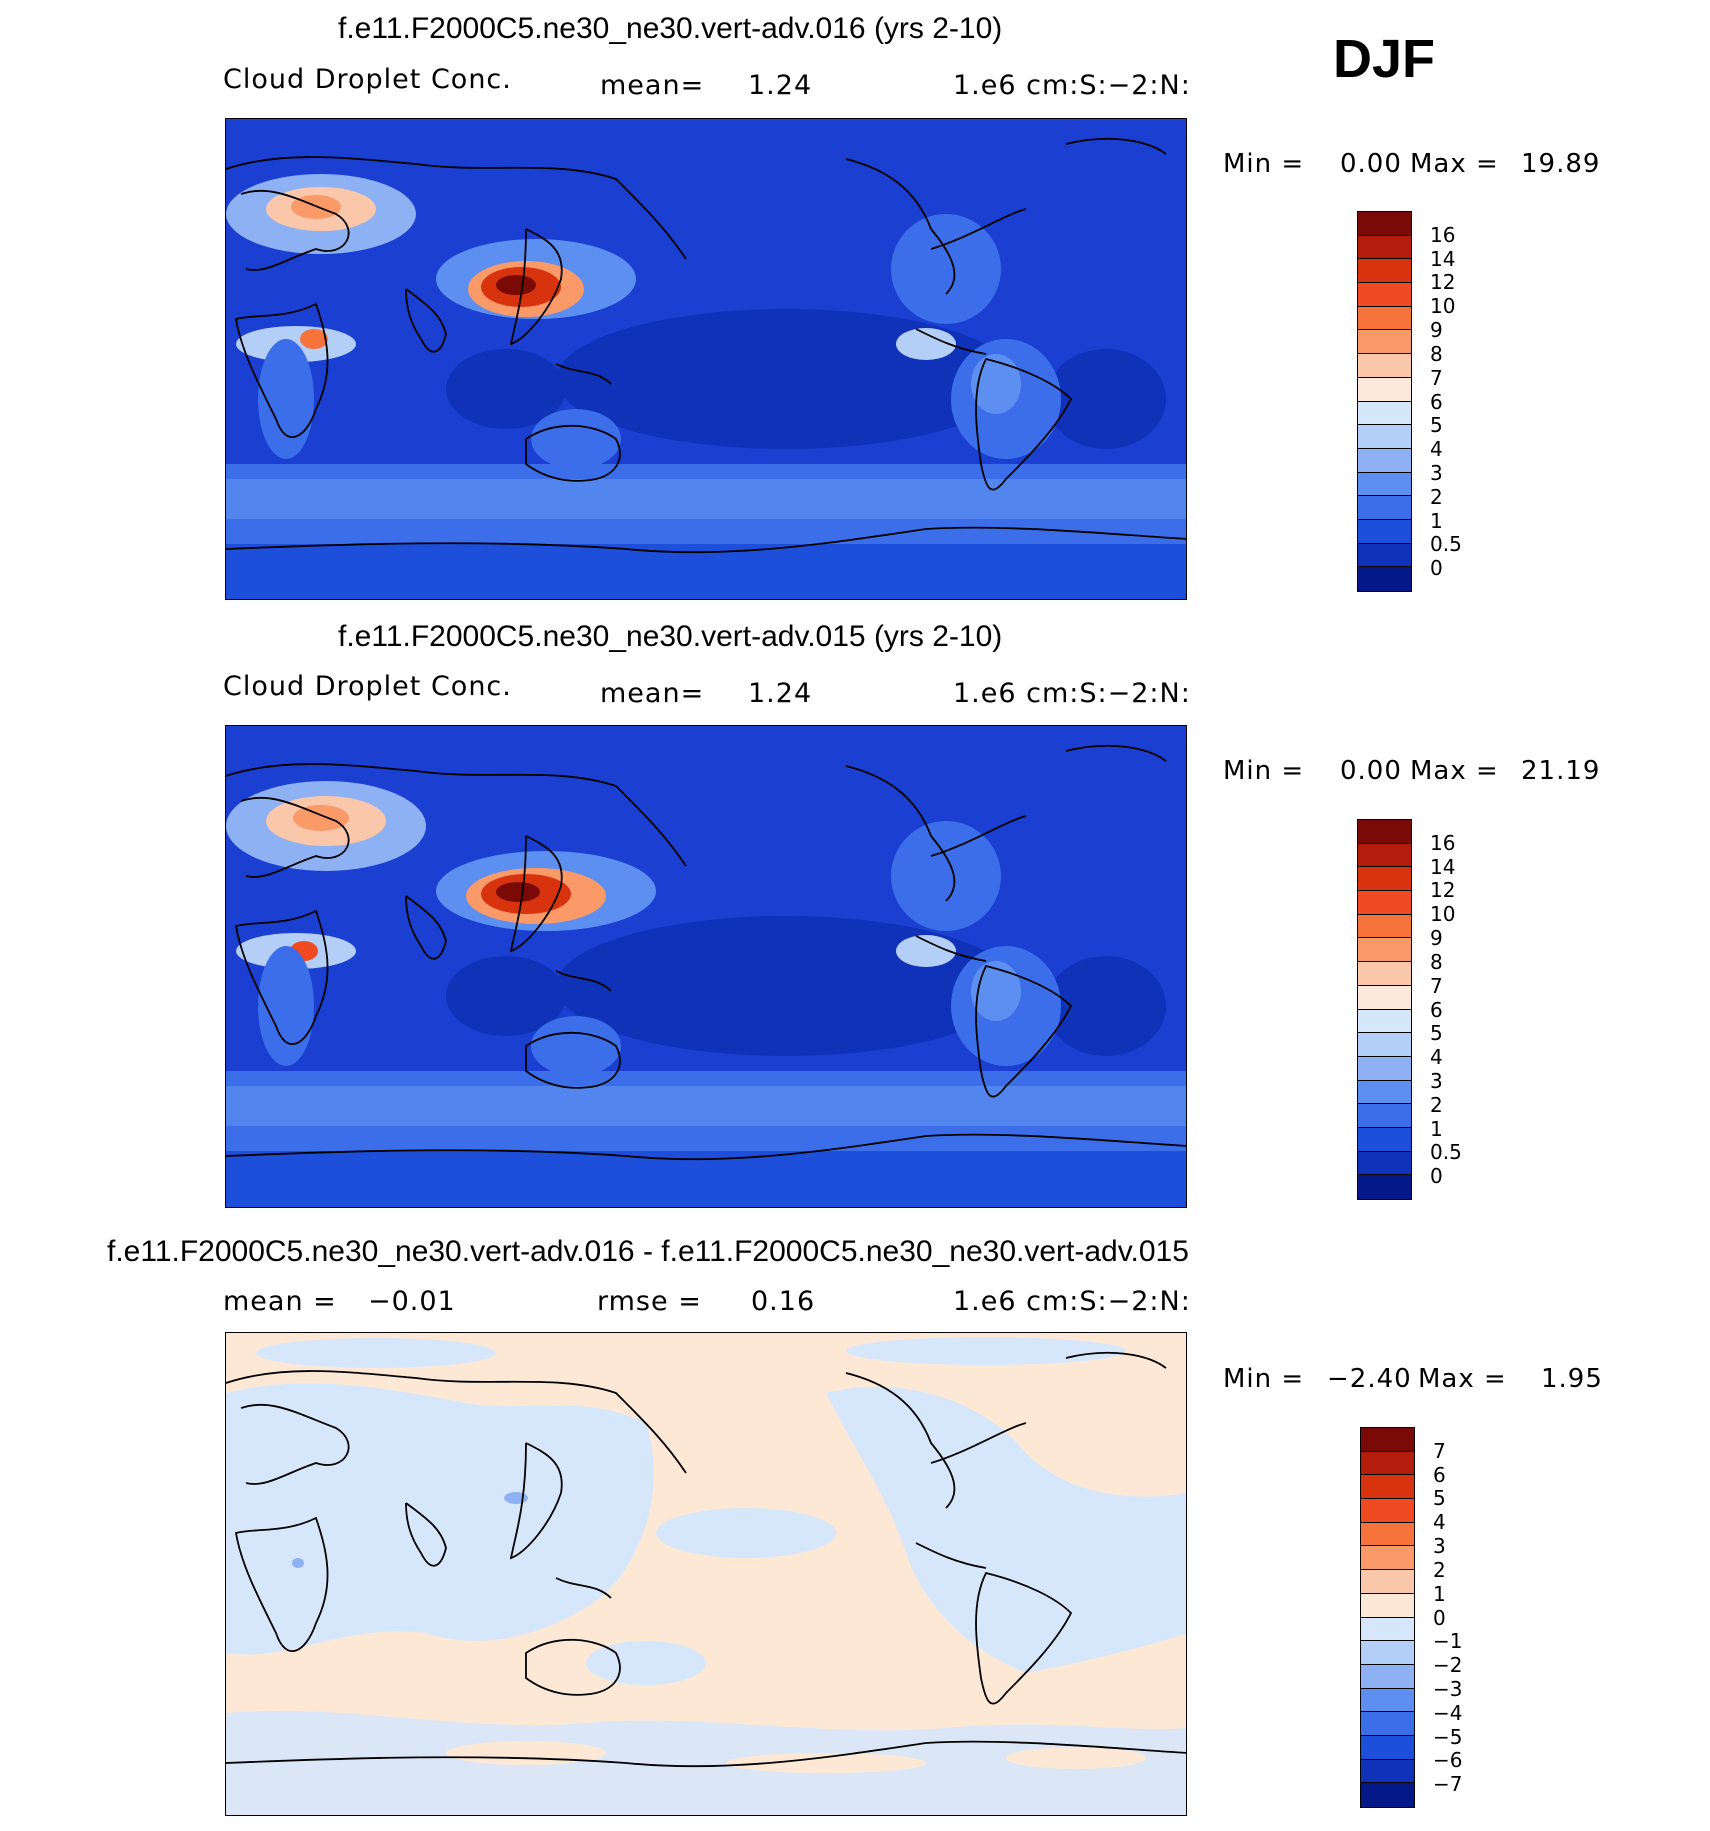  I want to click on panel-top-mean-label: mean=, so click(652, 85).